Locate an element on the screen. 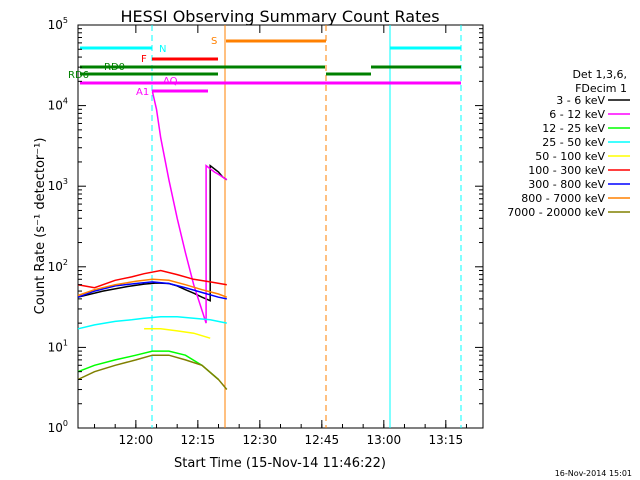  chart-title: HESSI Observing Summary Count Rates is located at coordinates (279, 16).